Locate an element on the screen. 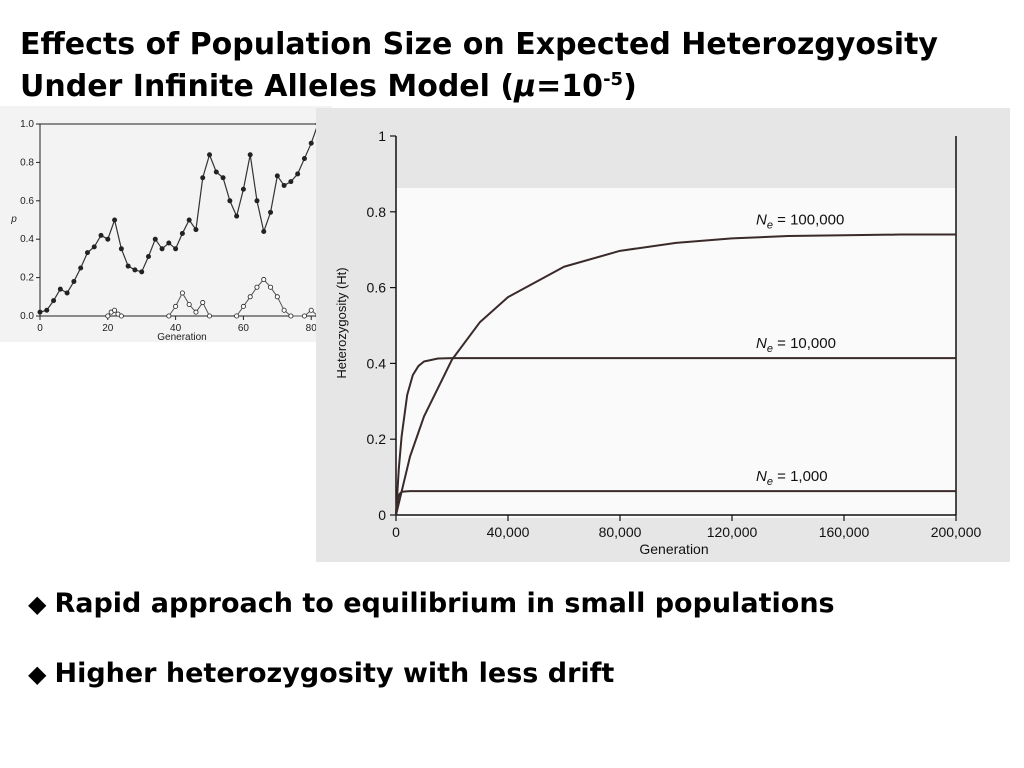  series-label-3: Ne = 1,000 is located at coordinates (792, 478).